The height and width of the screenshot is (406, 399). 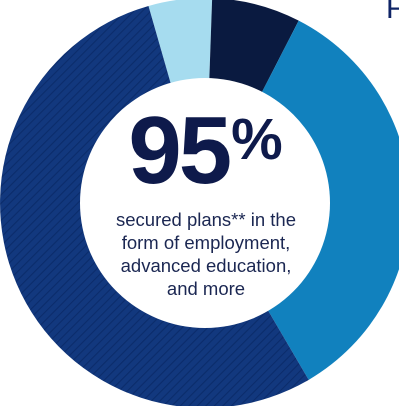 What do you see at coordinates (180, 150) in the screenshot?
I see `stat-number: 95` at bounding box center [180, 150].